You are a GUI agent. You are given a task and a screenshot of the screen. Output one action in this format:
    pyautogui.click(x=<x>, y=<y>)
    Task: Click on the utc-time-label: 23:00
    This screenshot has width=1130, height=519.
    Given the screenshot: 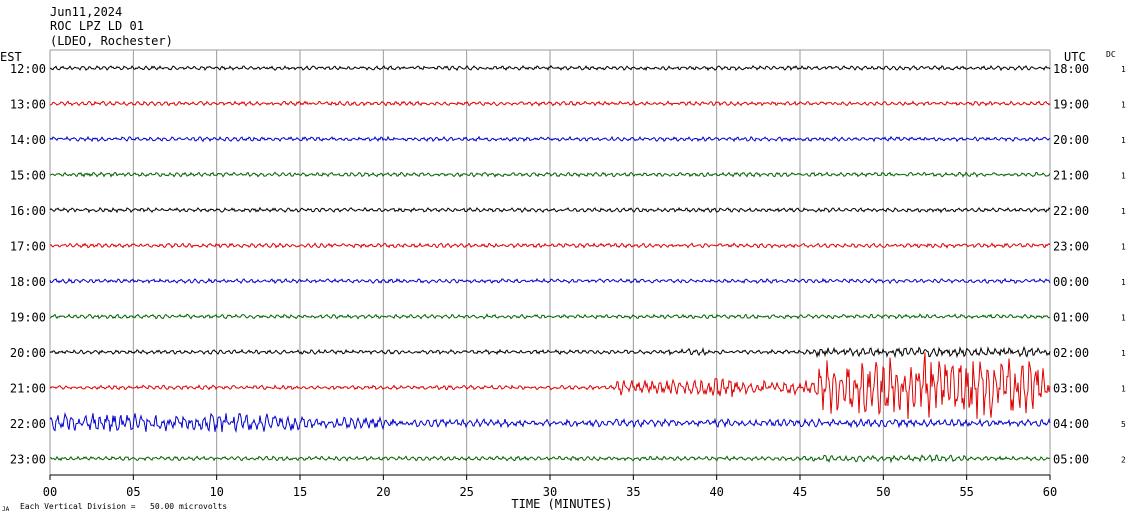 What is the action you would take?
    pyautogui.click(x=1071, y=247)
    